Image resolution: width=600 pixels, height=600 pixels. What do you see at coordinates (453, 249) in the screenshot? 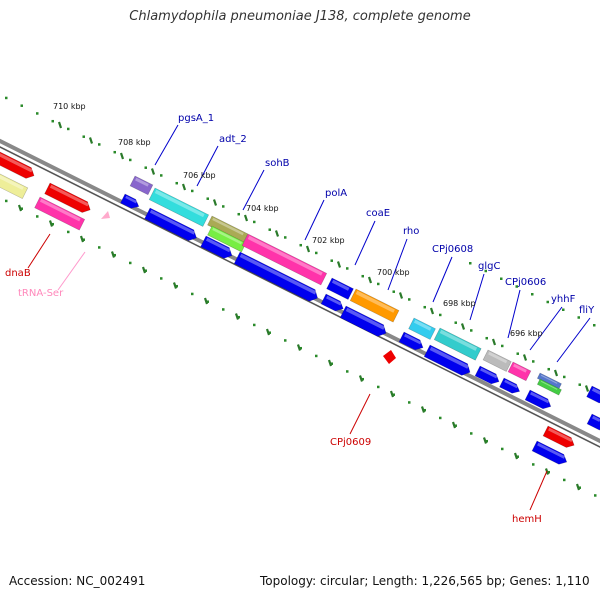
I see `gene-label: CPj0608` at bounding box center [453, 249].